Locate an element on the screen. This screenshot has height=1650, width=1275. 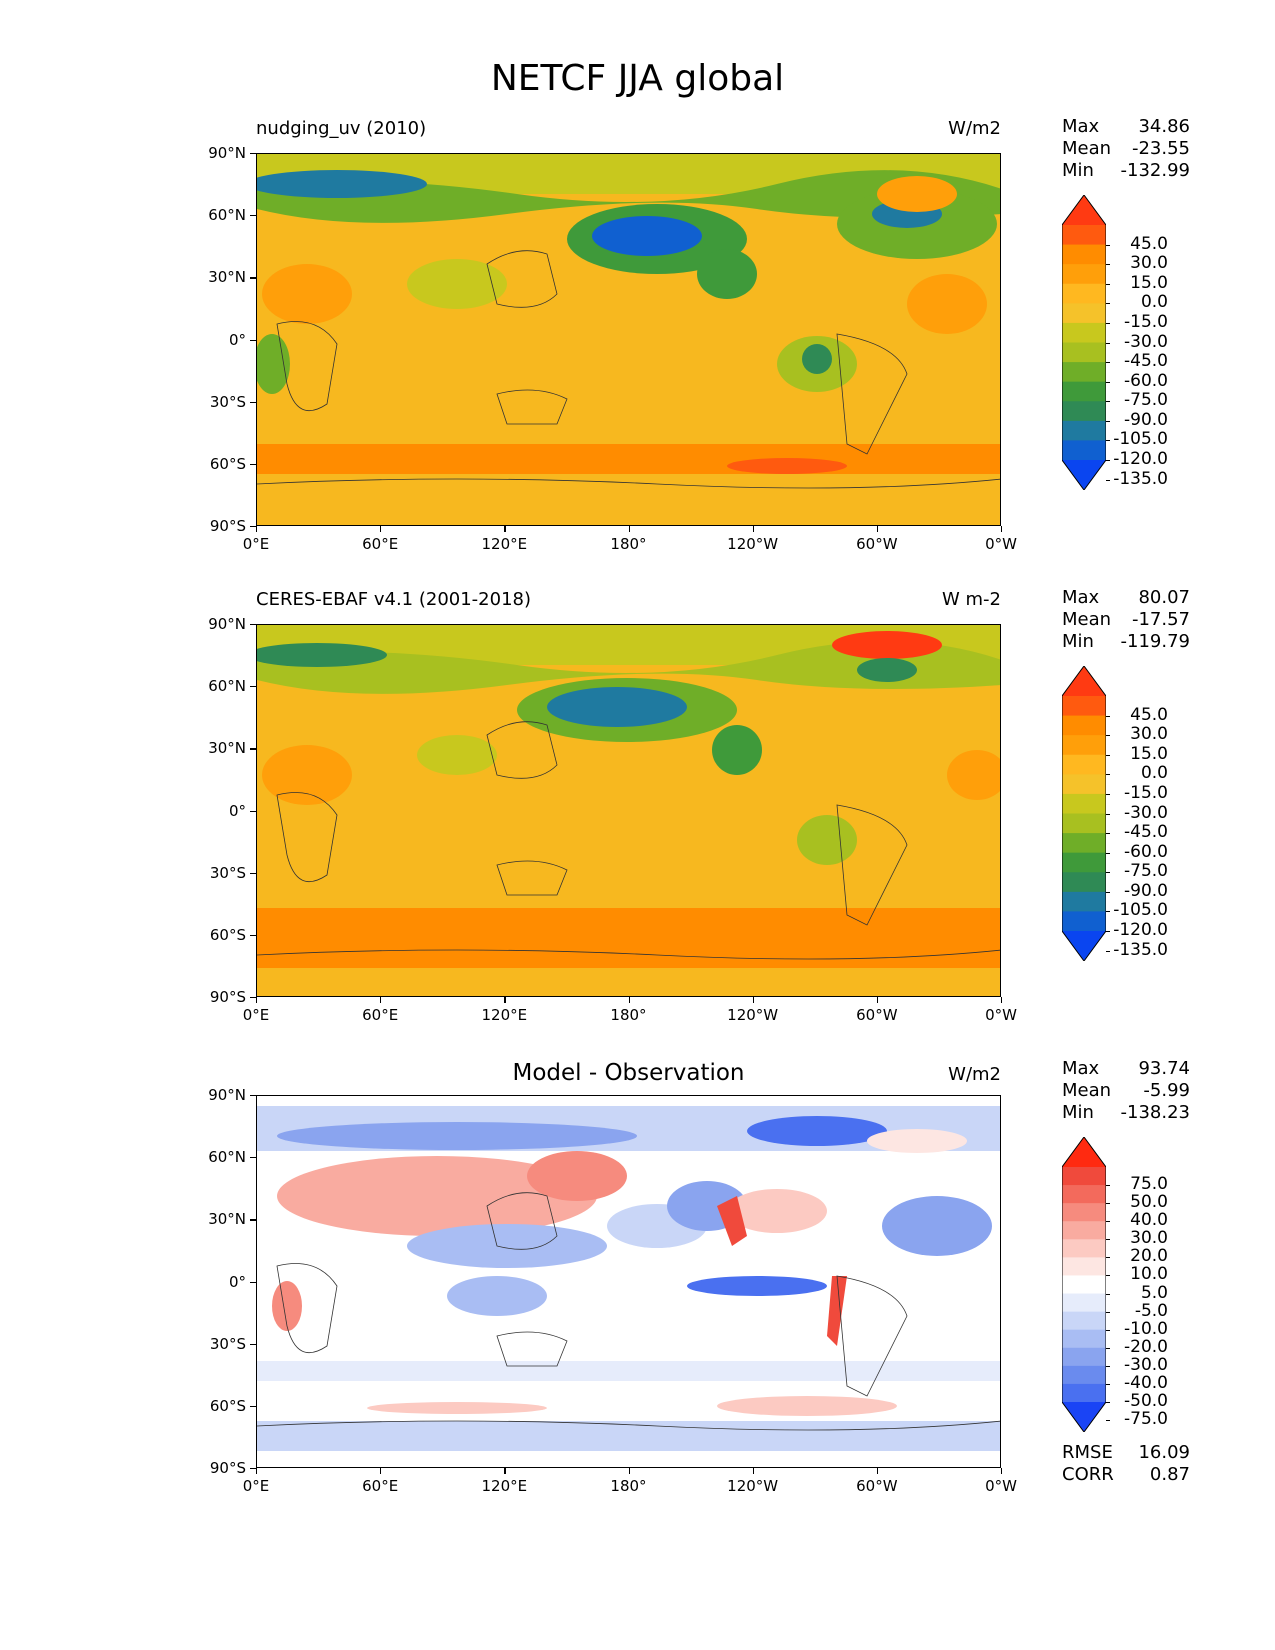
panel-1-units: W/m2 is located at coordinates (974, 128).